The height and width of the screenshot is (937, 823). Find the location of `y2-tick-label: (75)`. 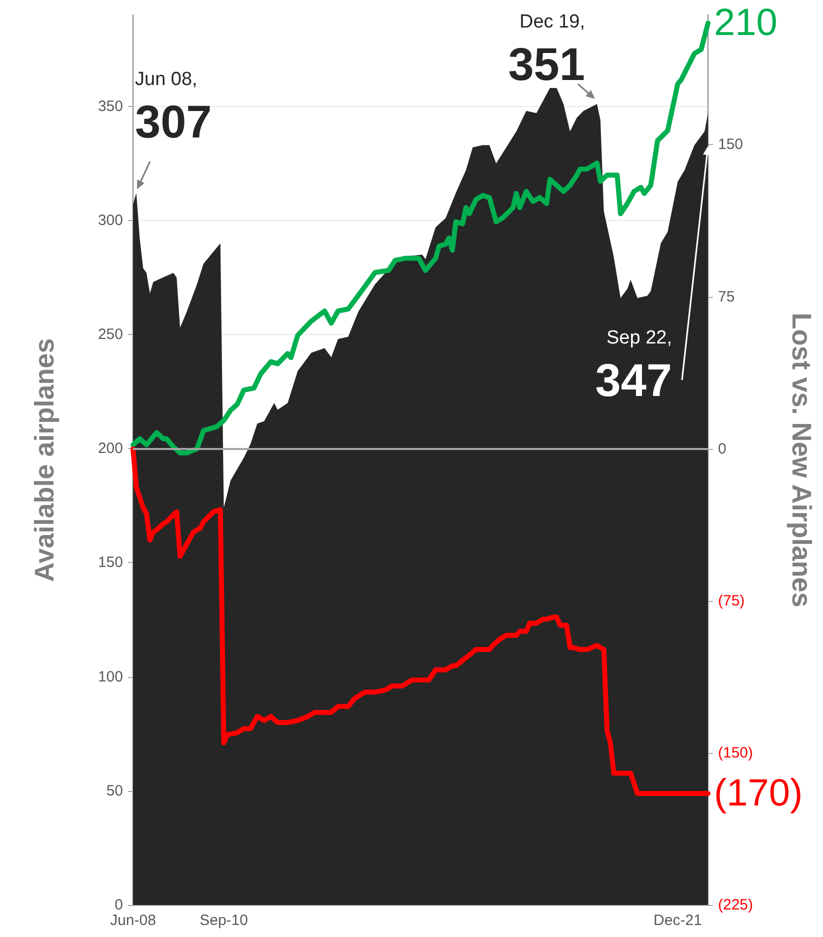

y2-tick-label: (75) is located at coordinates (731, 601).